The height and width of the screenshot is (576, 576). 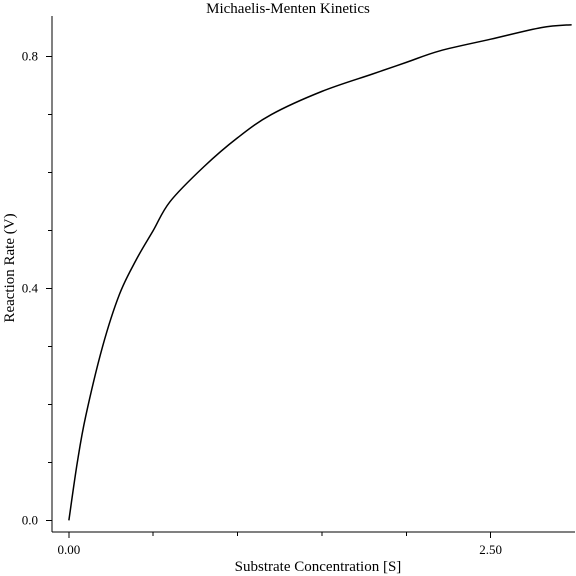 What do you see at coordinates (490, 549) in the screenshot?
I see `x-tick-label: 2.50` at bounding box center [490, 549].